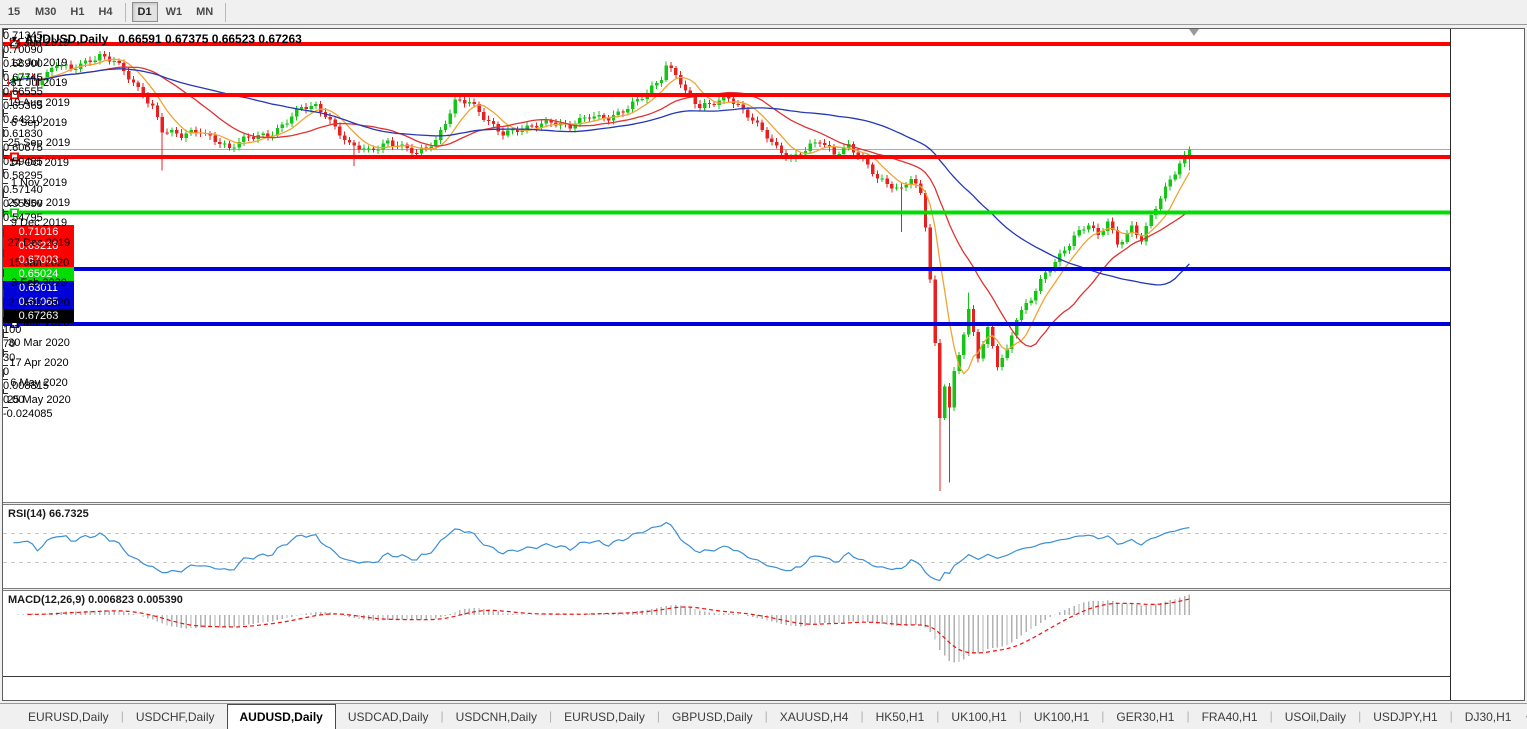  Describe the element at coordinates (496, 717) in the screenshot. I see `chart-tab-usdcnh-daily: USDCNH,Daily` at that location.